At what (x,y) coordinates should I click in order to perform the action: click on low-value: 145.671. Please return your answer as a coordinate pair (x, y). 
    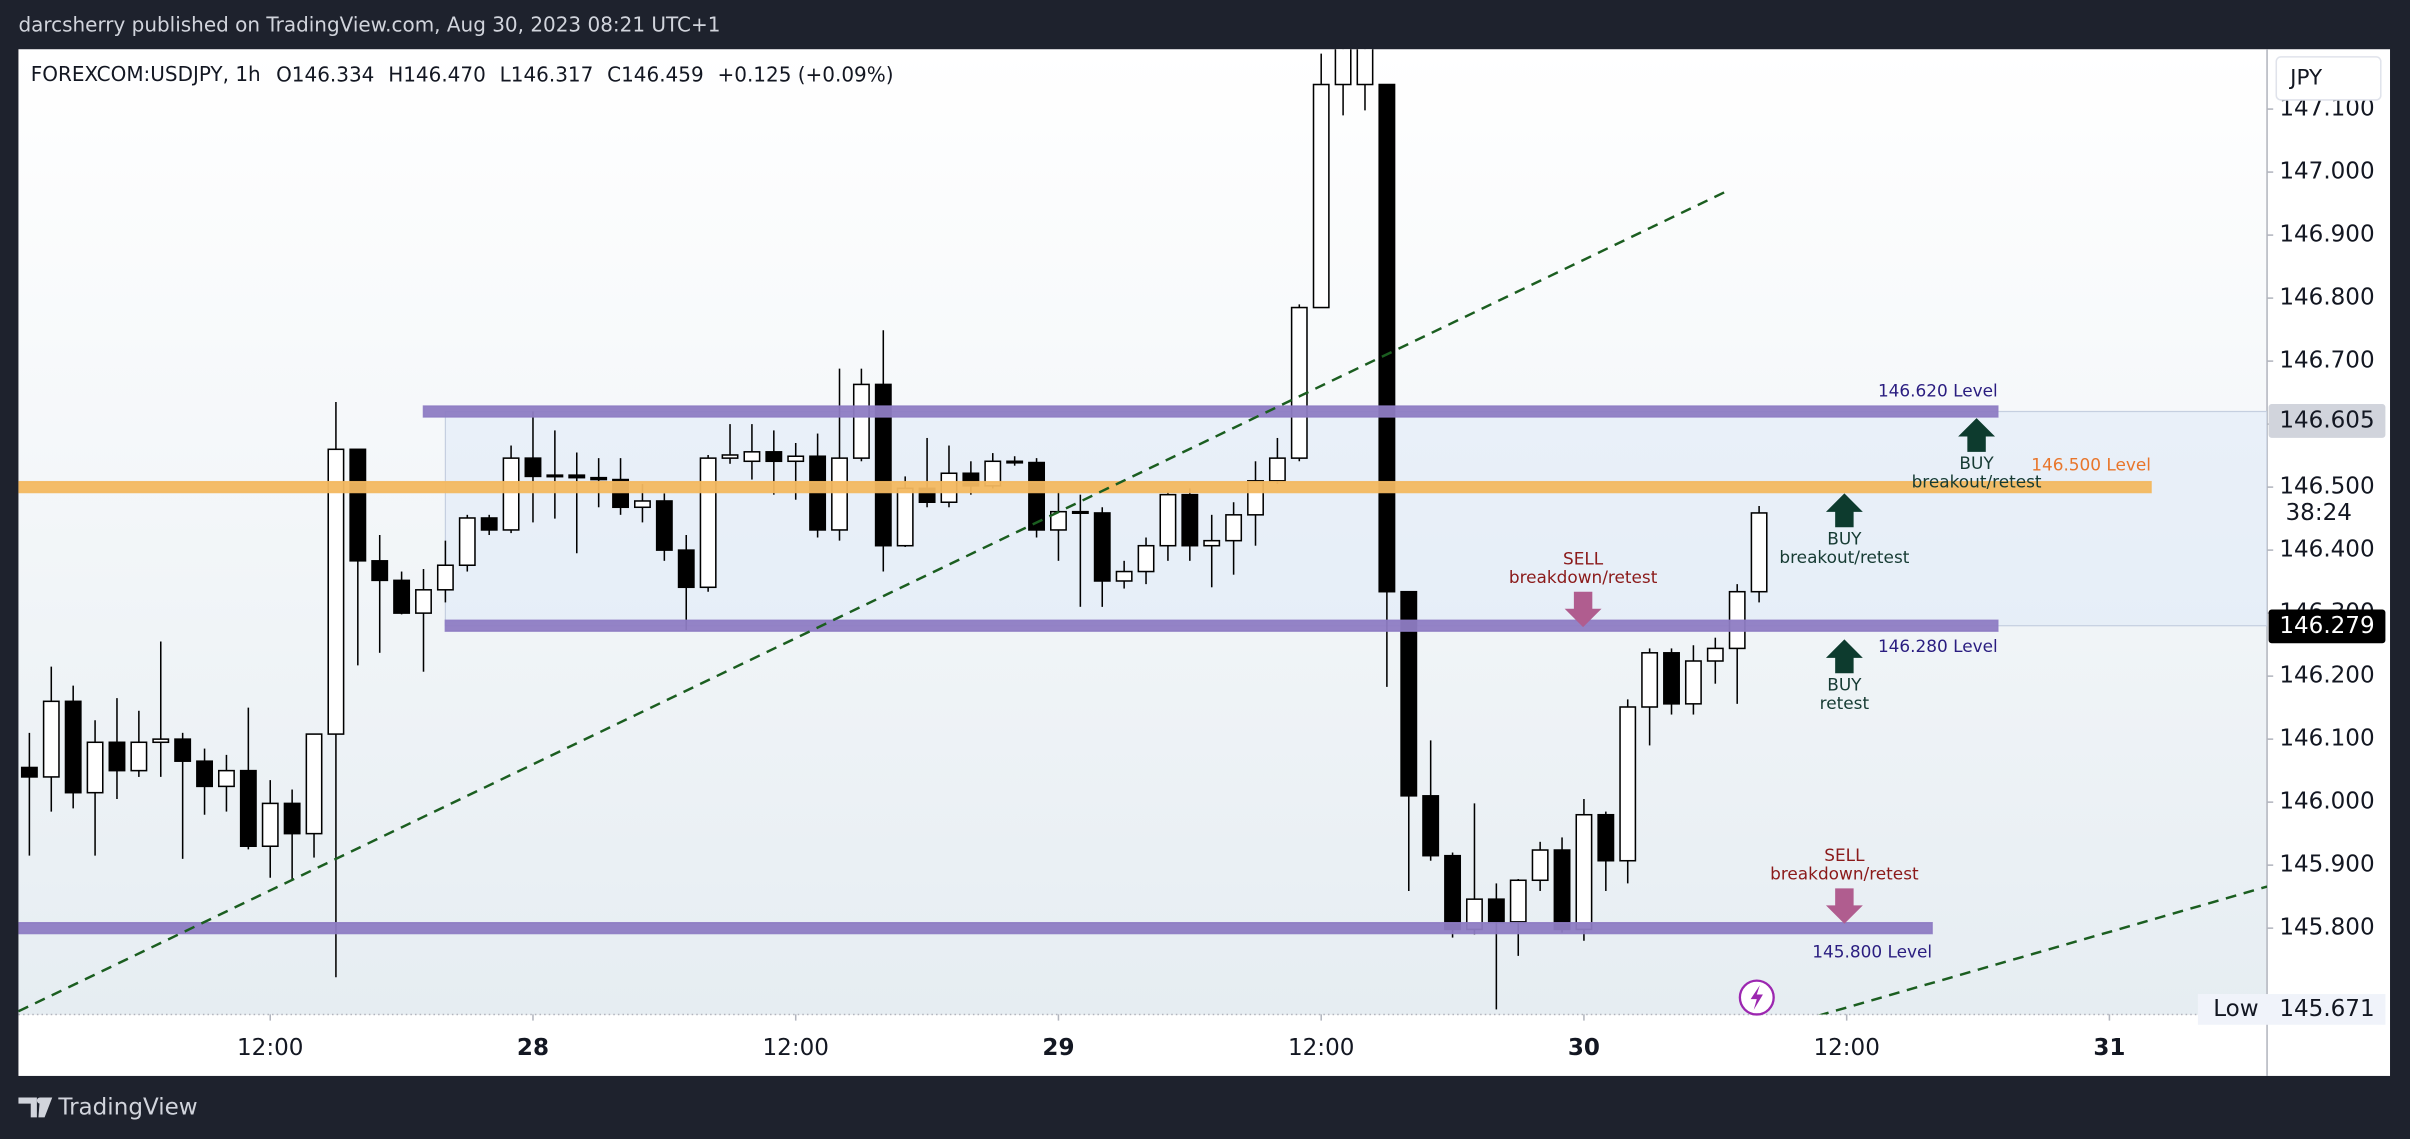
    Looking at the image, I should click on (2326, 1009).